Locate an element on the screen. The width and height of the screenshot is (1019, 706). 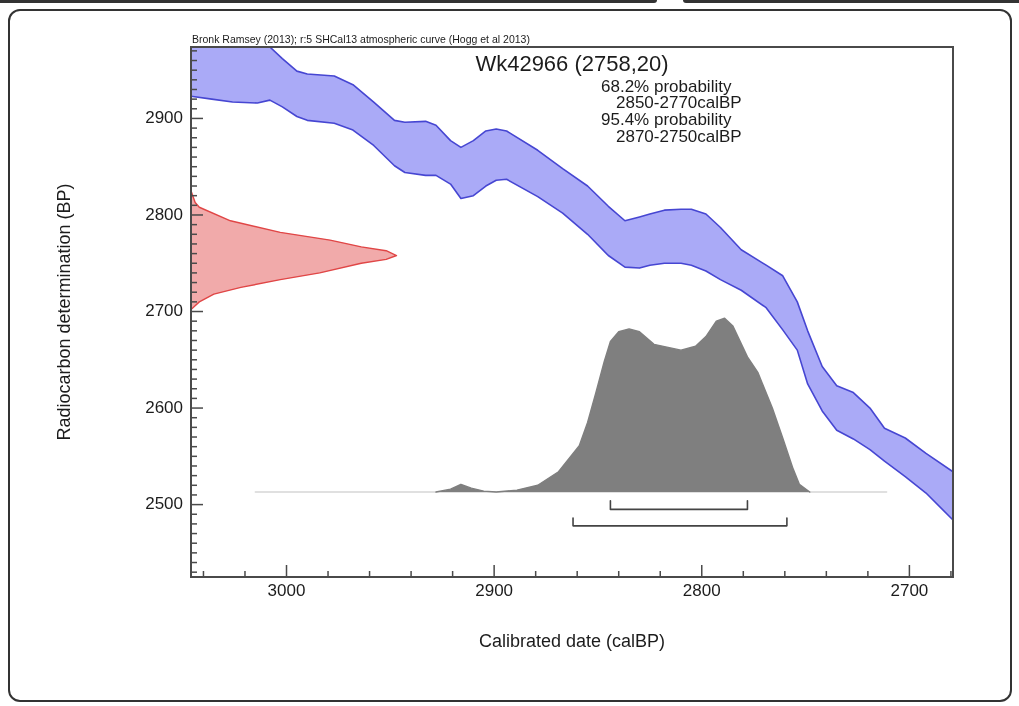
y-tick-label: 2700 is located at coordinates (164, 311).